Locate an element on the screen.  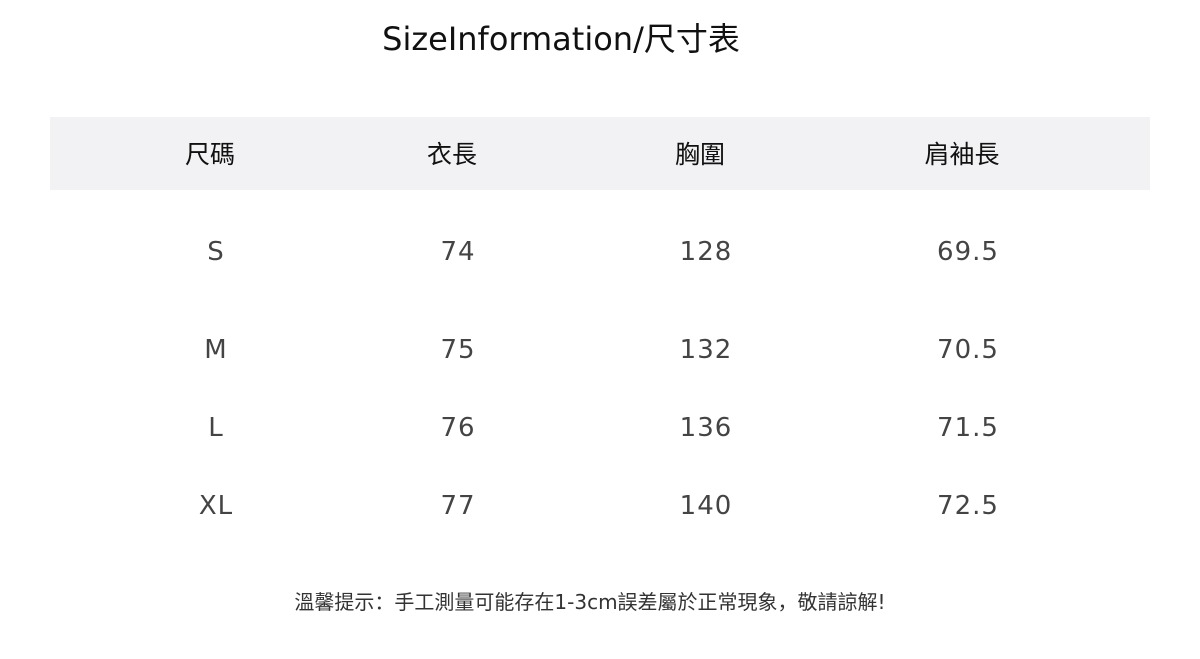
column-header: 胸圍 is located at coordinates (700, 154).